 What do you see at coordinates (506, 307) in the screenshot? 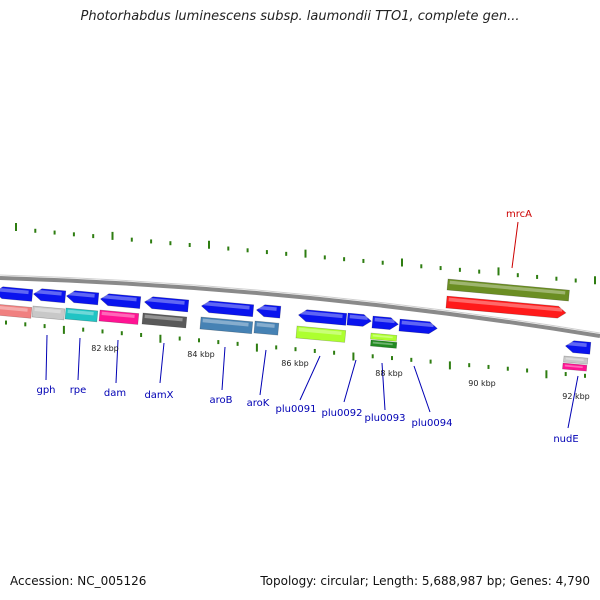
I see `cds-feature-mrcA` at bounding box center [506, 307].